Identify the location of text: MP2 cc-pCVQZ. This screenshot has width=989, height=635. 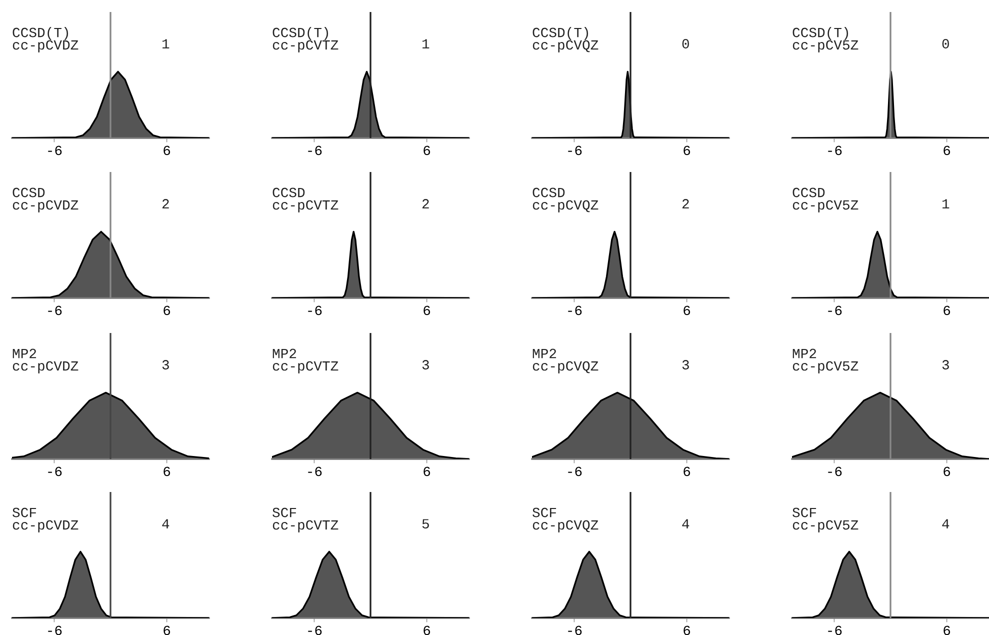
(565, 361).